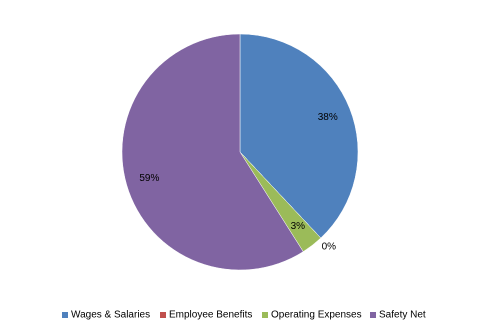 The width and height of the screenshot is (480, 333). Describe the element at coordinates (298, 226) in the screenshot. I see `data-label: 3%` at that location.